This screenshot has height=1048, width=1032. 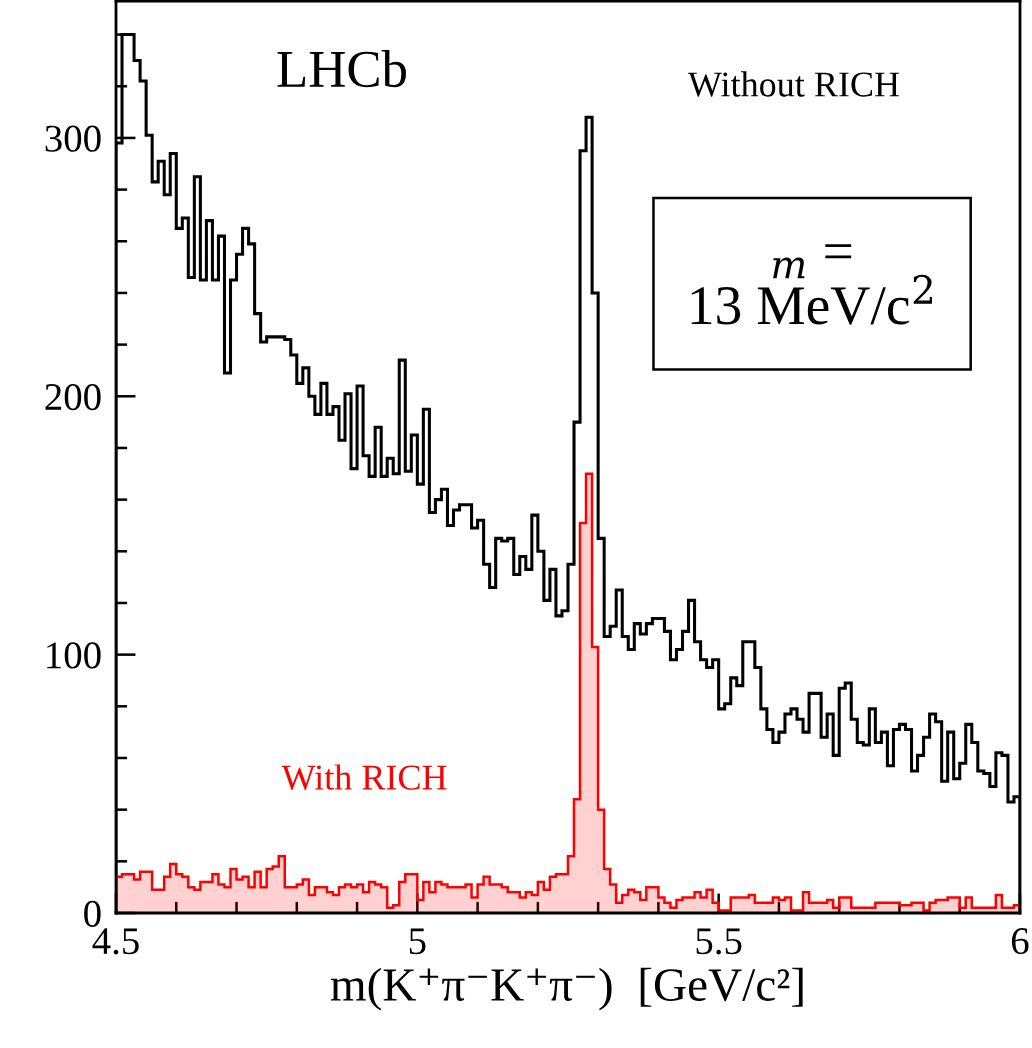 I want to click on x-tick-label: 4.5, so click(x=115, y=941).